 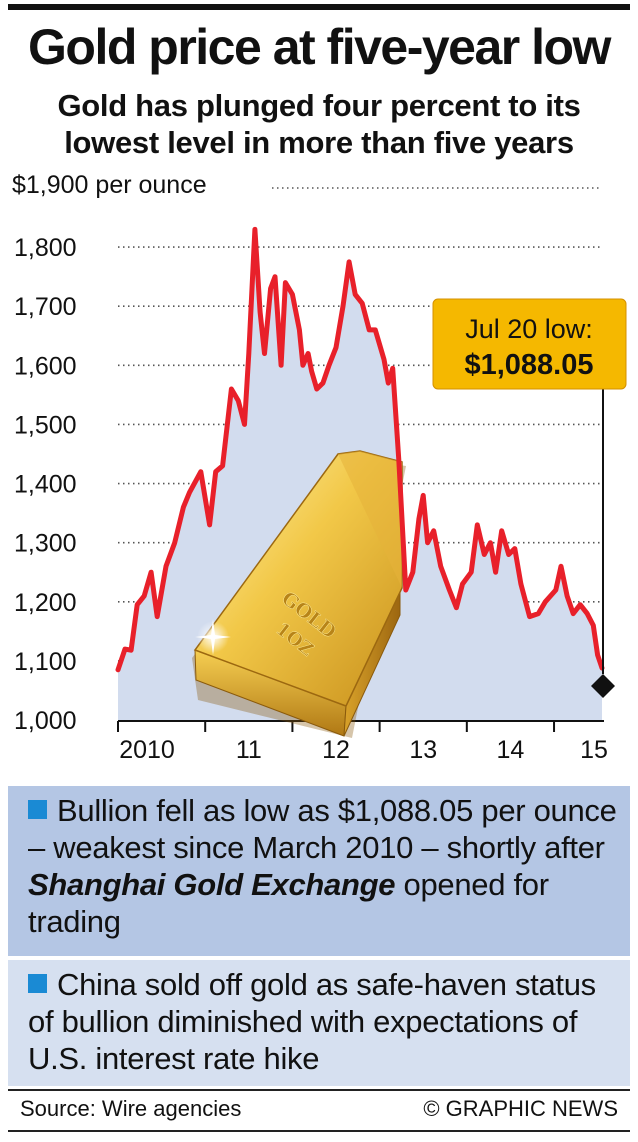 I want to click on y-axis-label: $1,900 per ounce, so click(x=109, y=185).